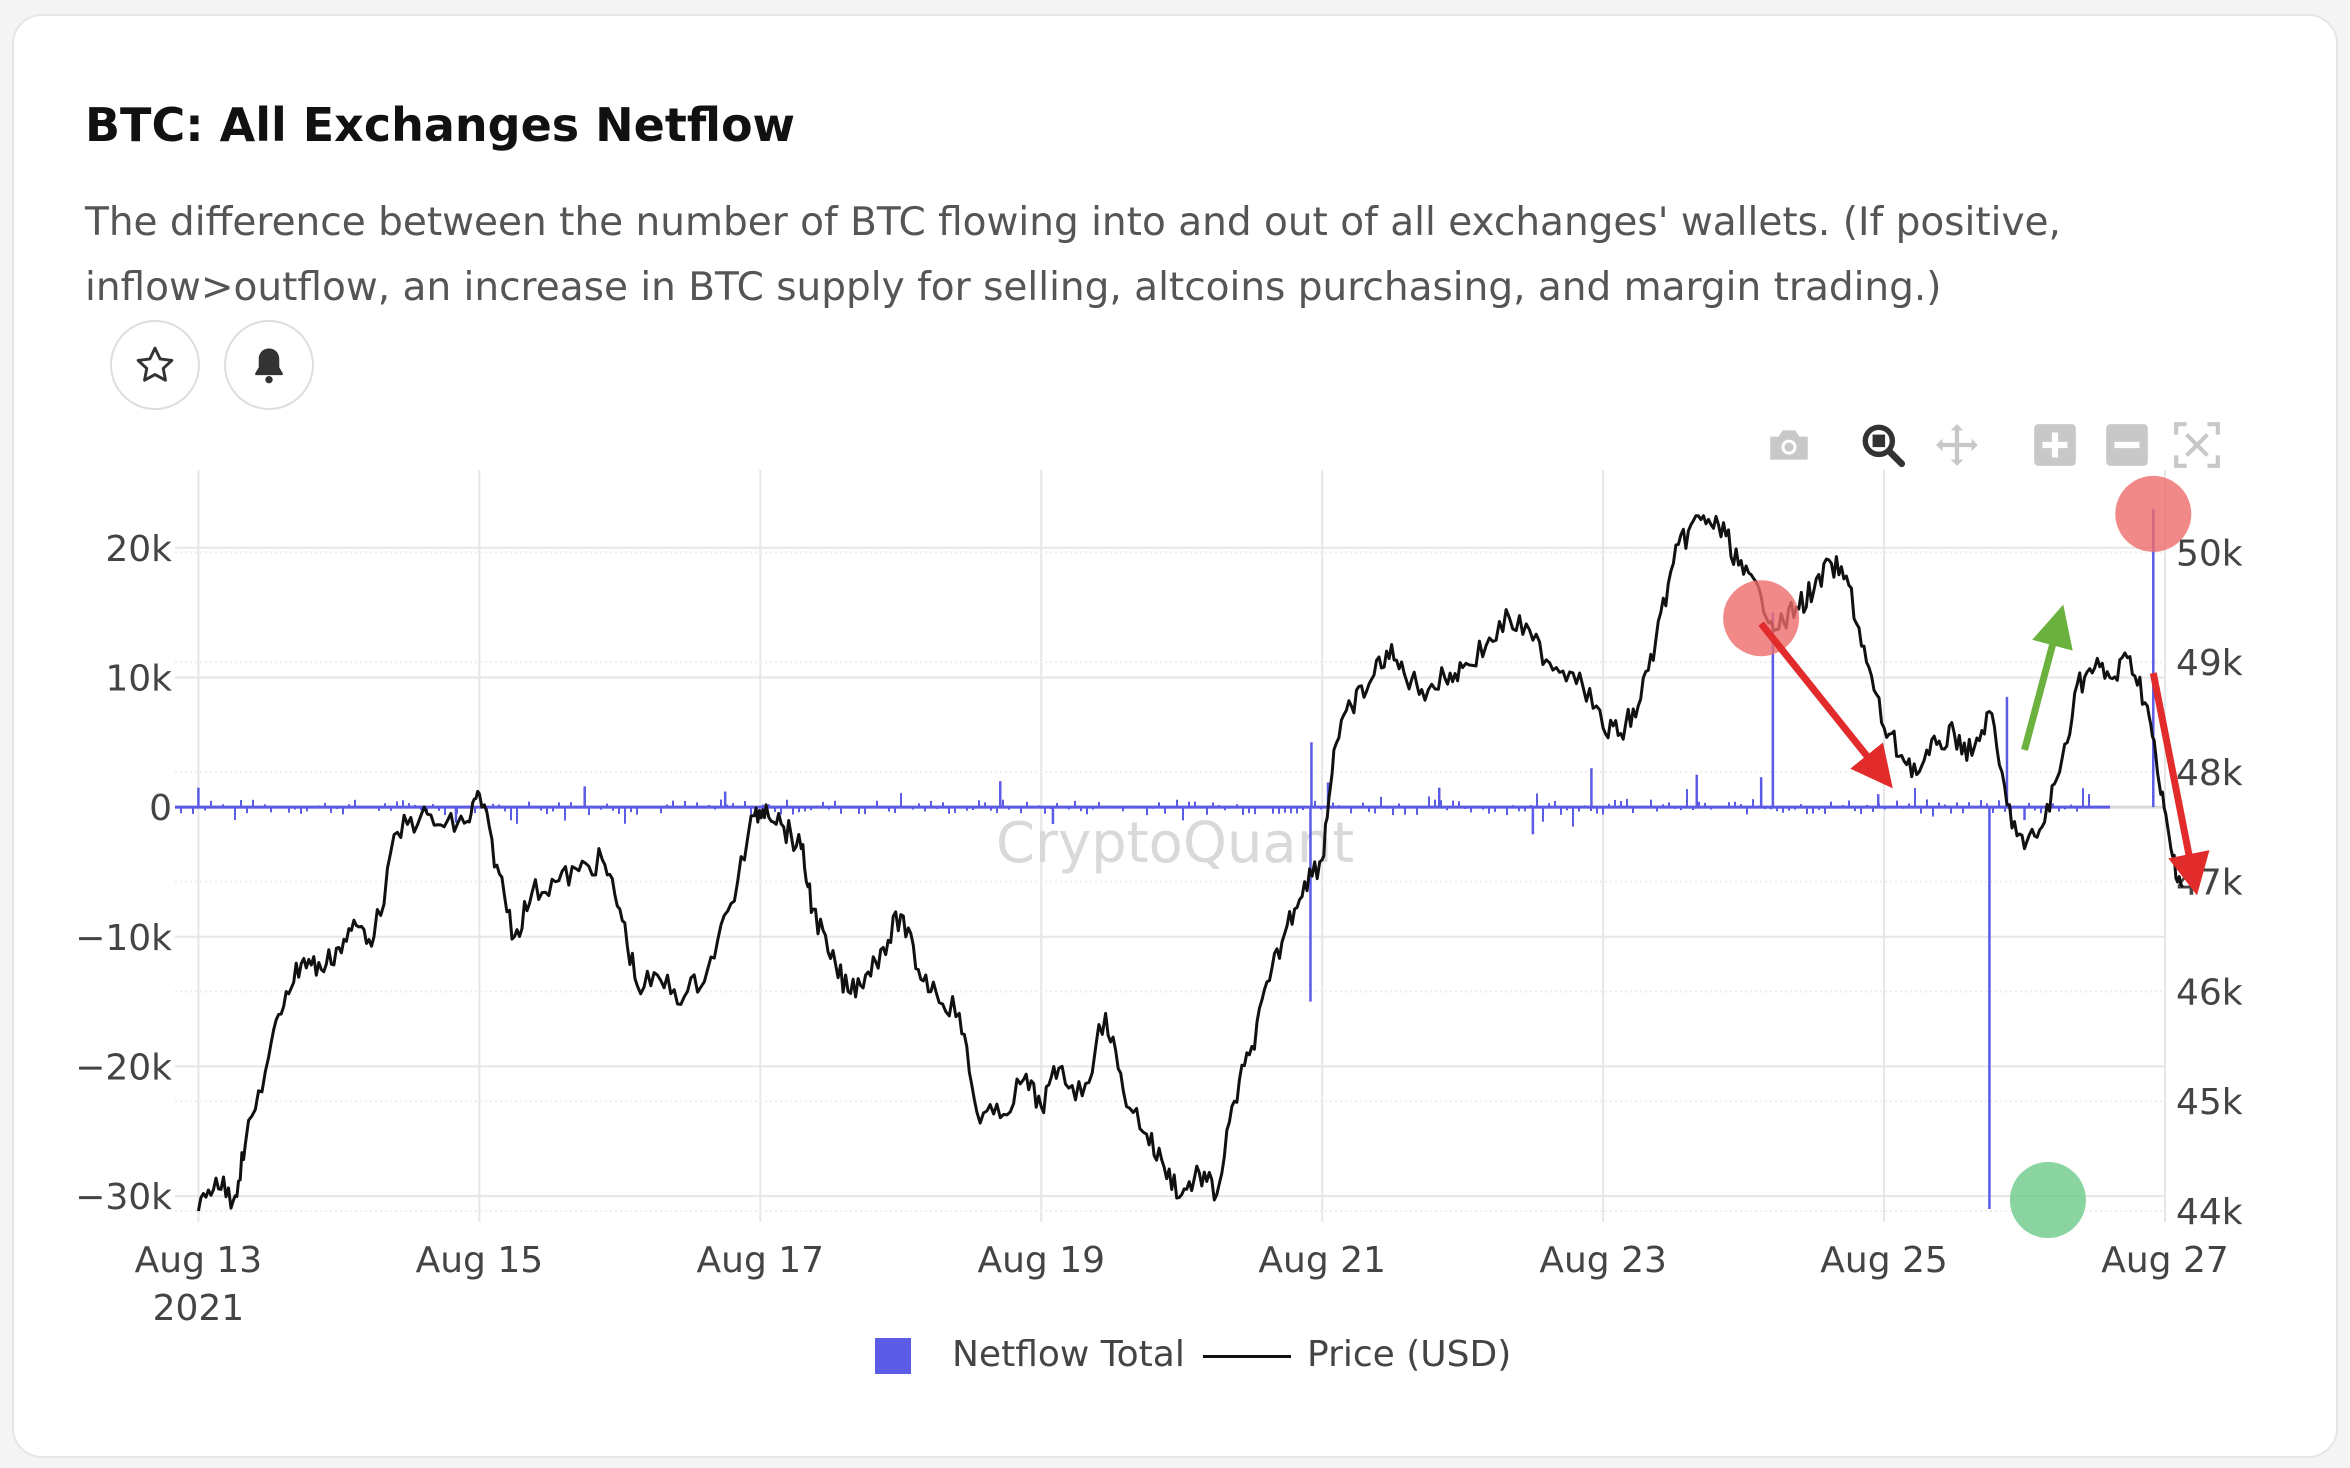 This screenshot has height=1468, width=2350. Describe the element at coordinates (2209, 1102) in the screenshot. I see `y-right-tick-label: 45k` at that location.